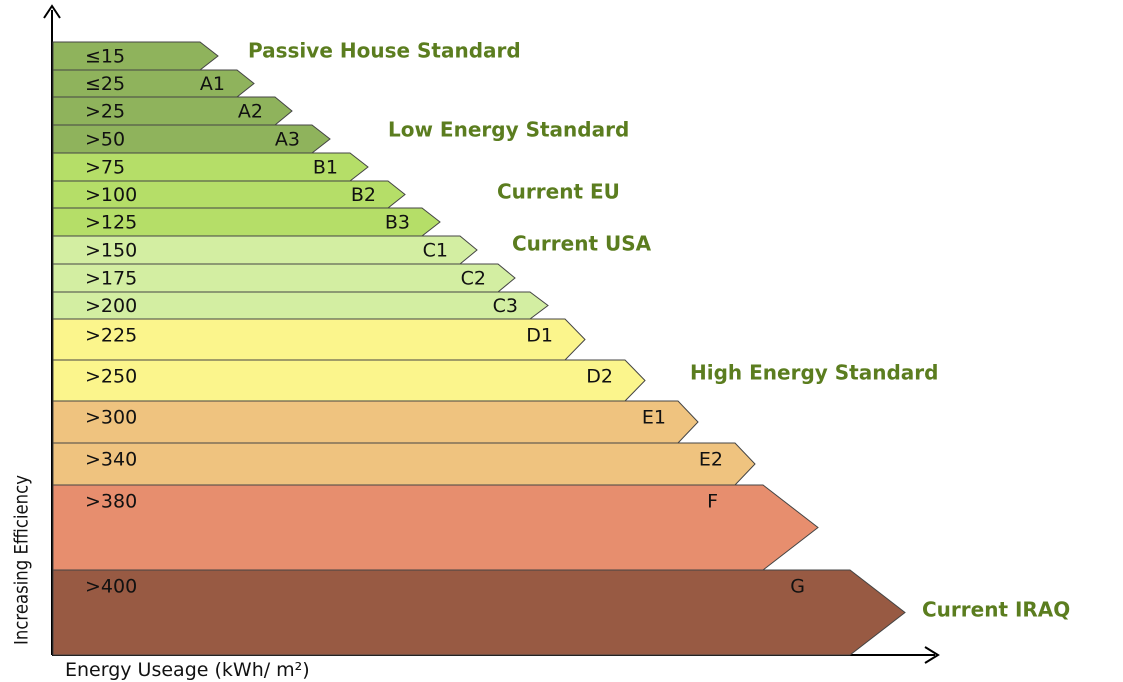 The width and height of the screenshot is (1123, 682). I want to click on annotation: Current USA, so click(582, 244).